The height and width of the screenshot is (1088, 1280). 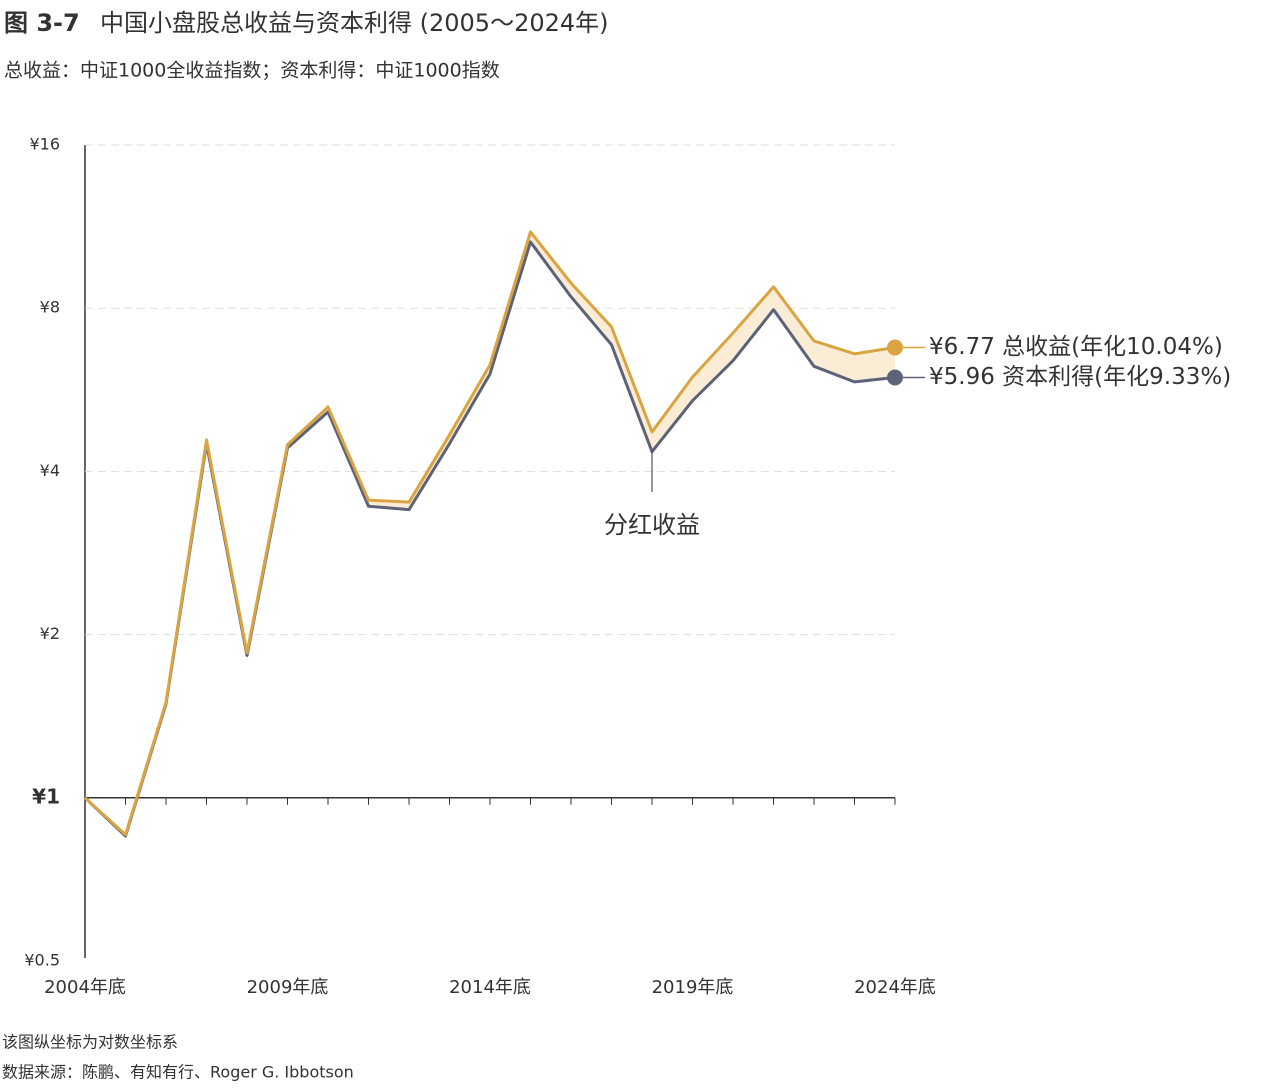 What do you see at coordinates (693, 987) in the screenshot?
I see `x-tick-label: 2019年底` at bounding box center [693, 987].